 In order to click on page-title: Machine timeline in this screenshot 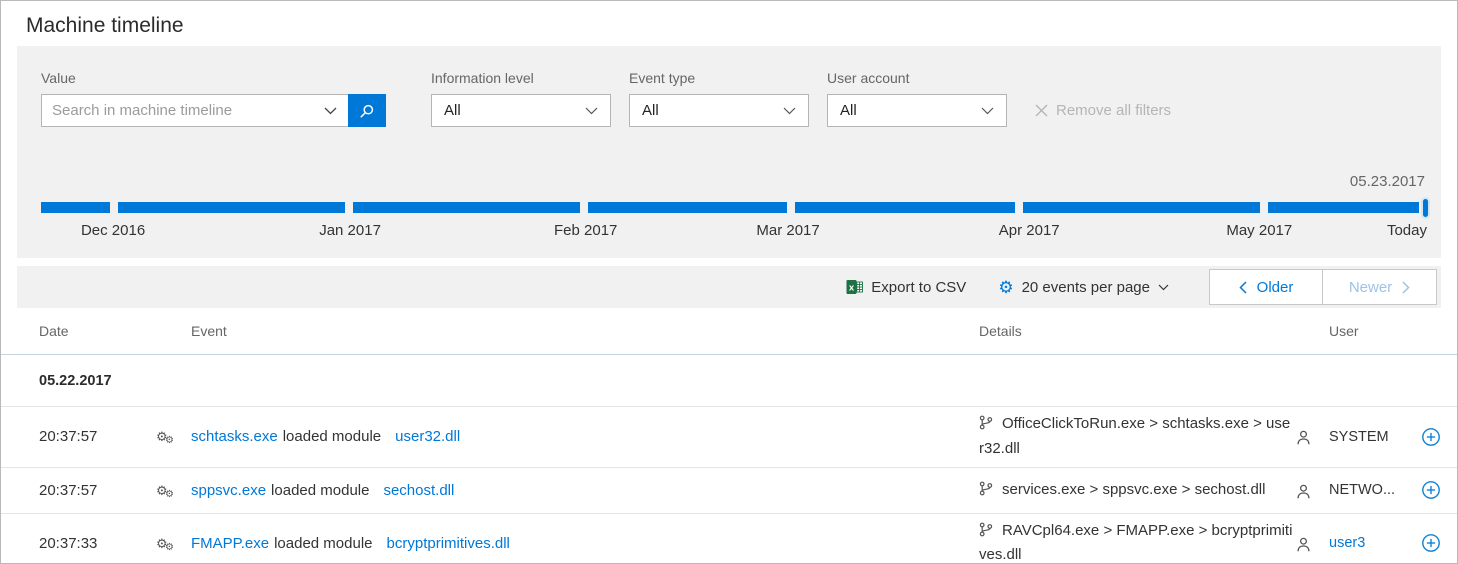, I will do `click(105, 25)`.